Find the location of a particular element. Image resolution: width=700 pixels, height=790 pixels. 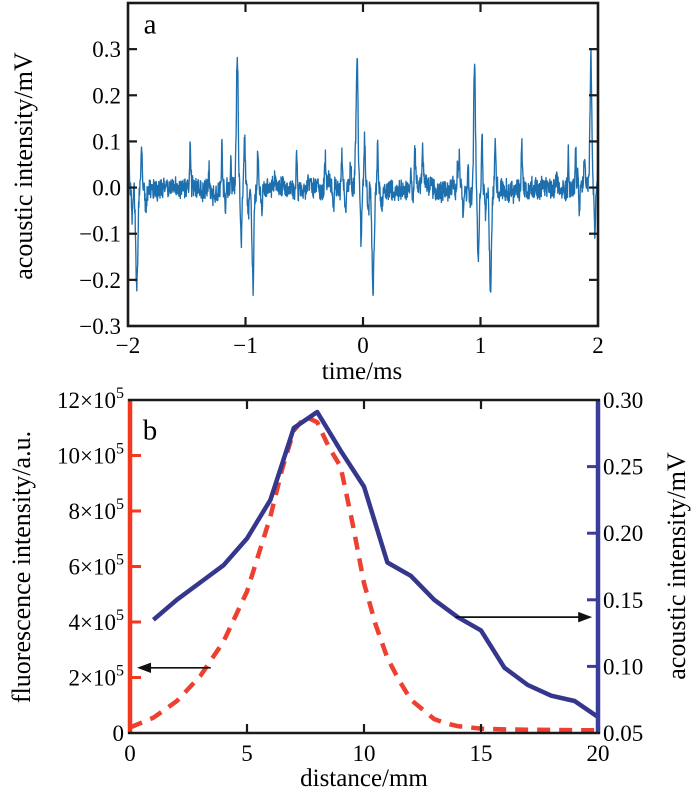

panel-a-letter: a is located at coordinates (150, 24).